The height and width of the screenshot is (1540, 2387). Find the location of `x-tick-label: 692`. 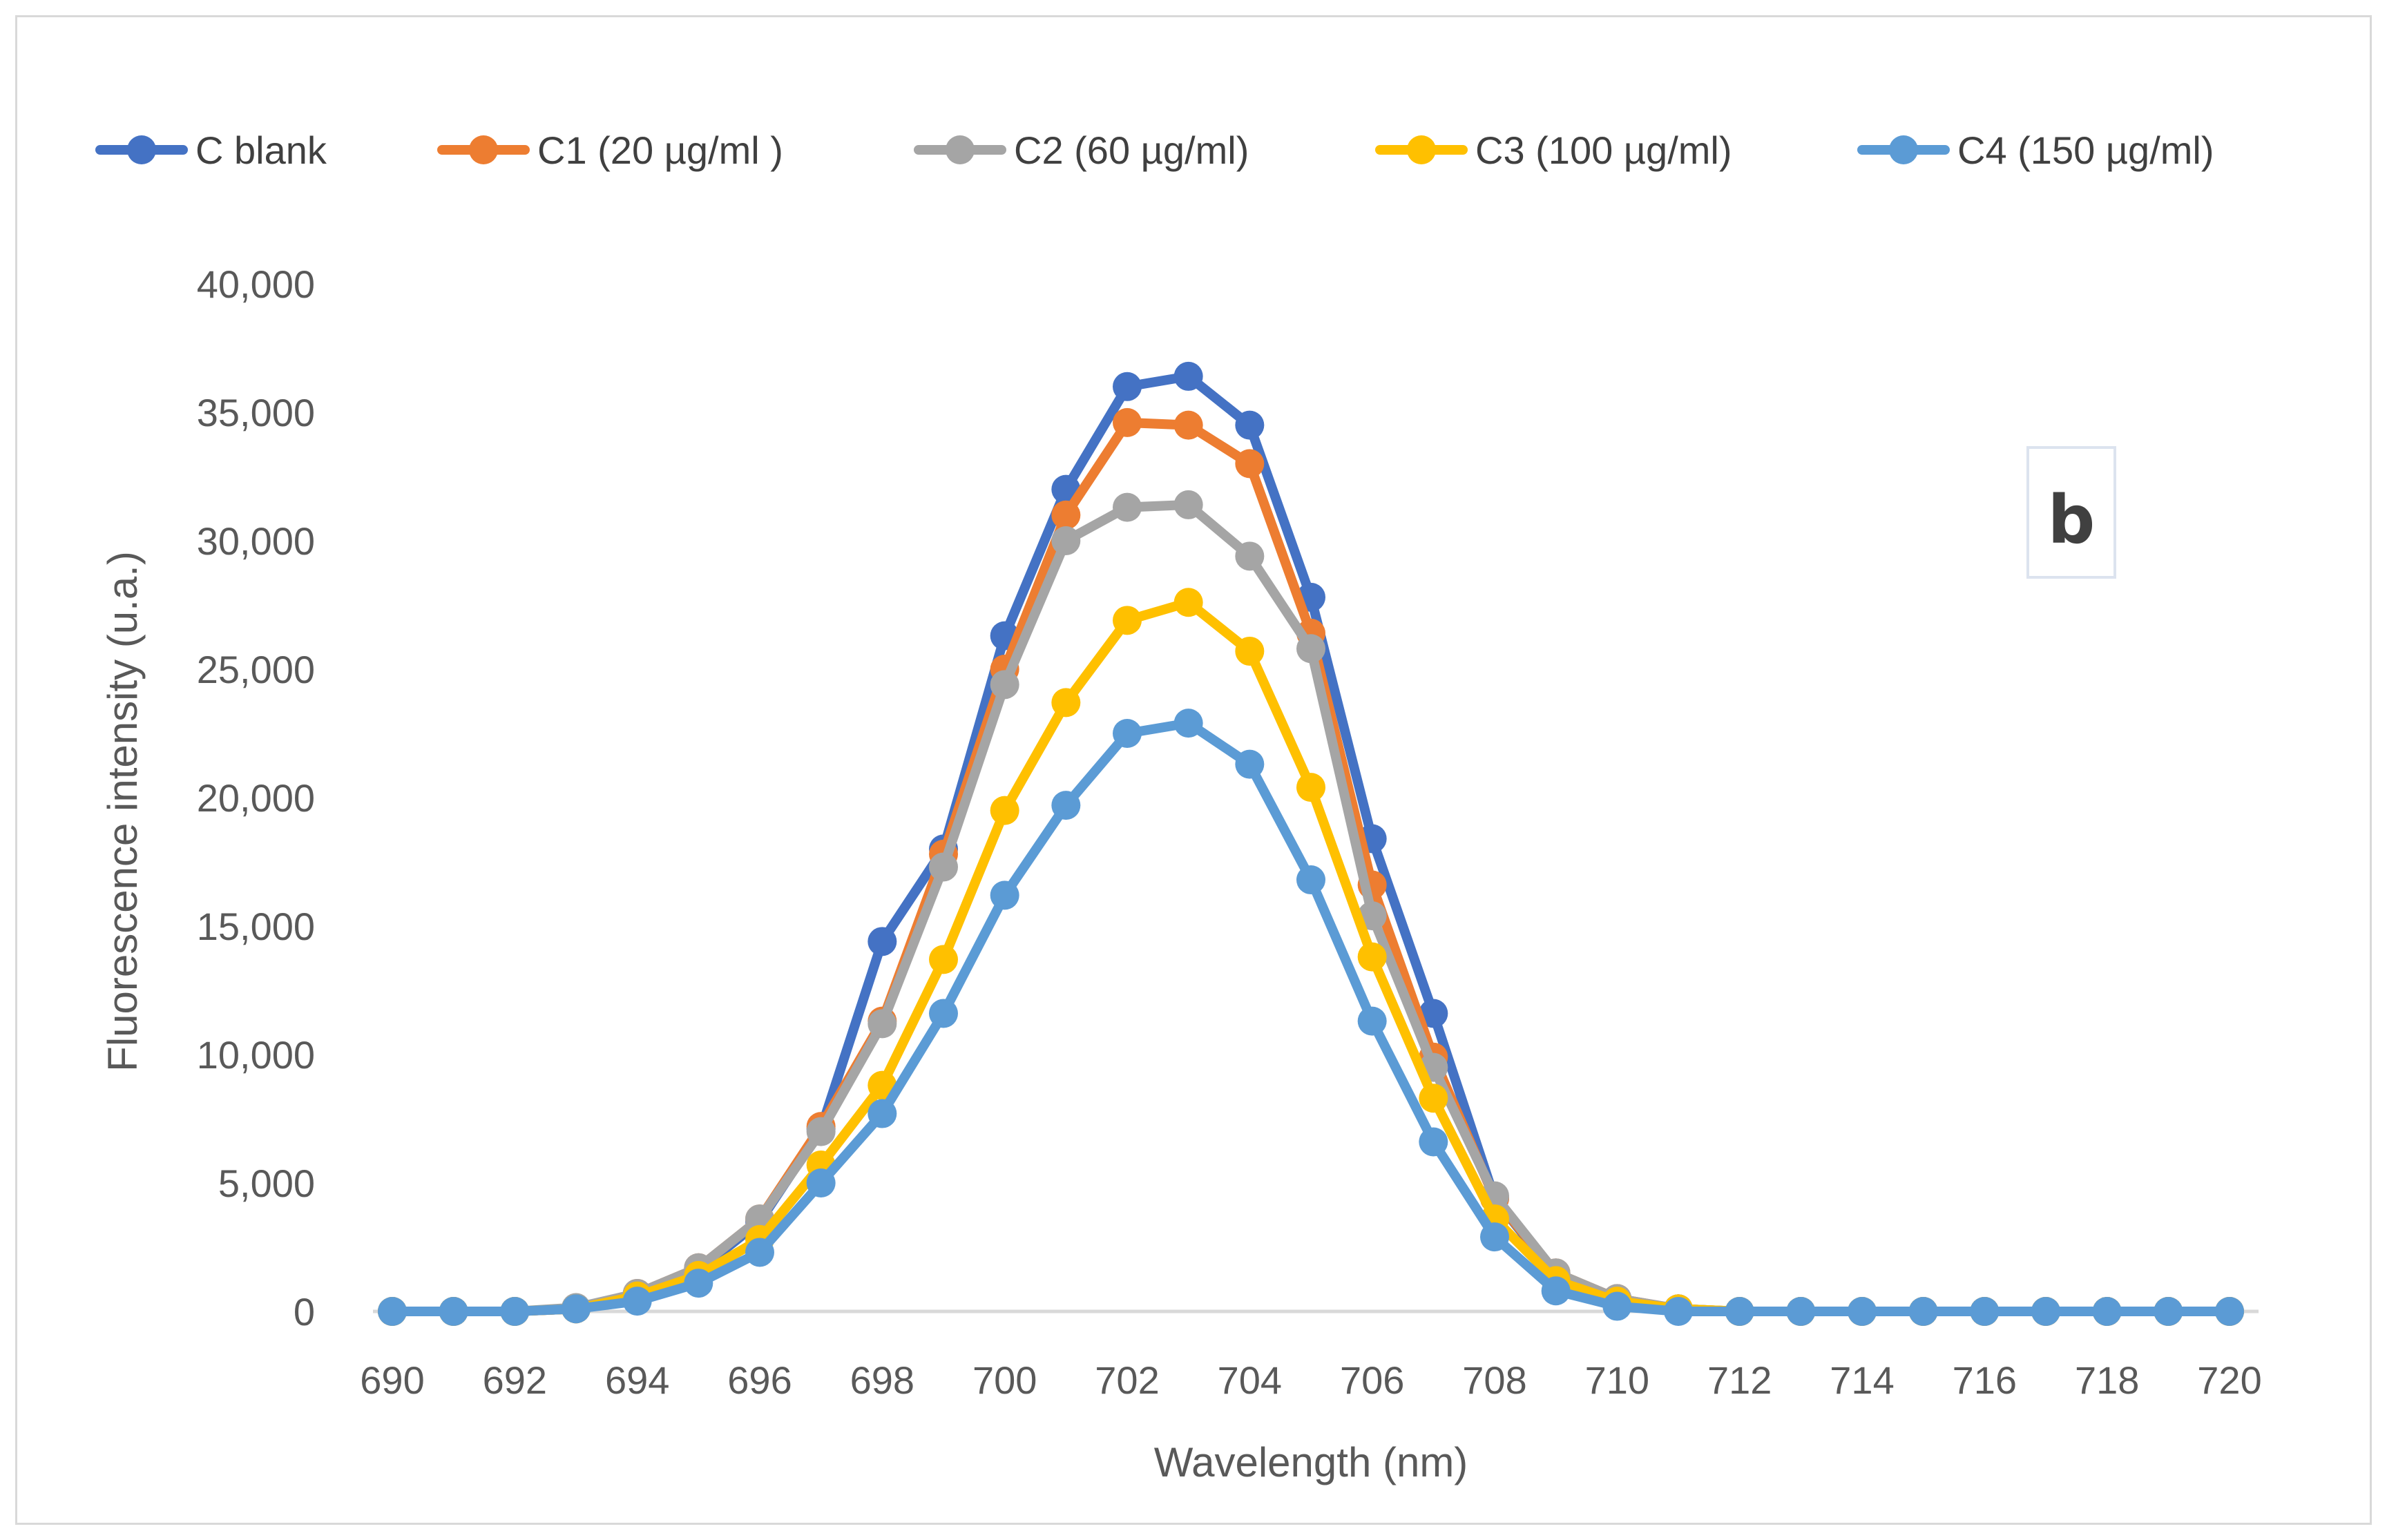

x-tick-label: 692 is located at coordinates (515, 1380).